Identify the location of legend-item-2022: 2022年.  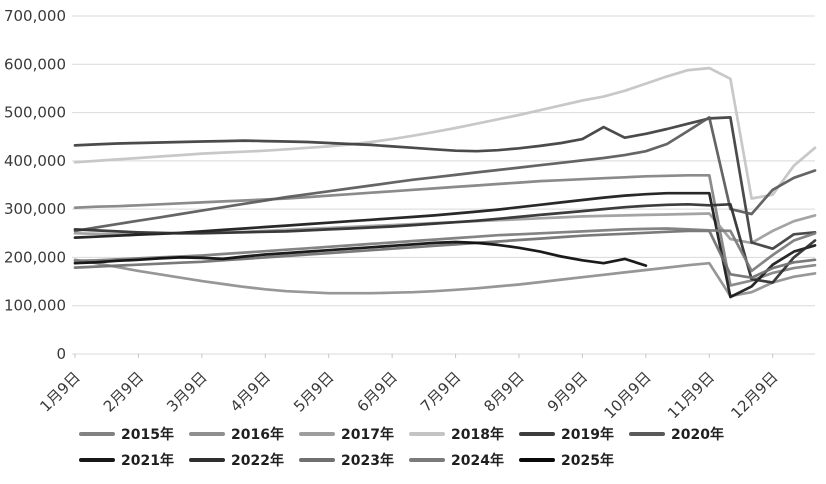
(244, 460).